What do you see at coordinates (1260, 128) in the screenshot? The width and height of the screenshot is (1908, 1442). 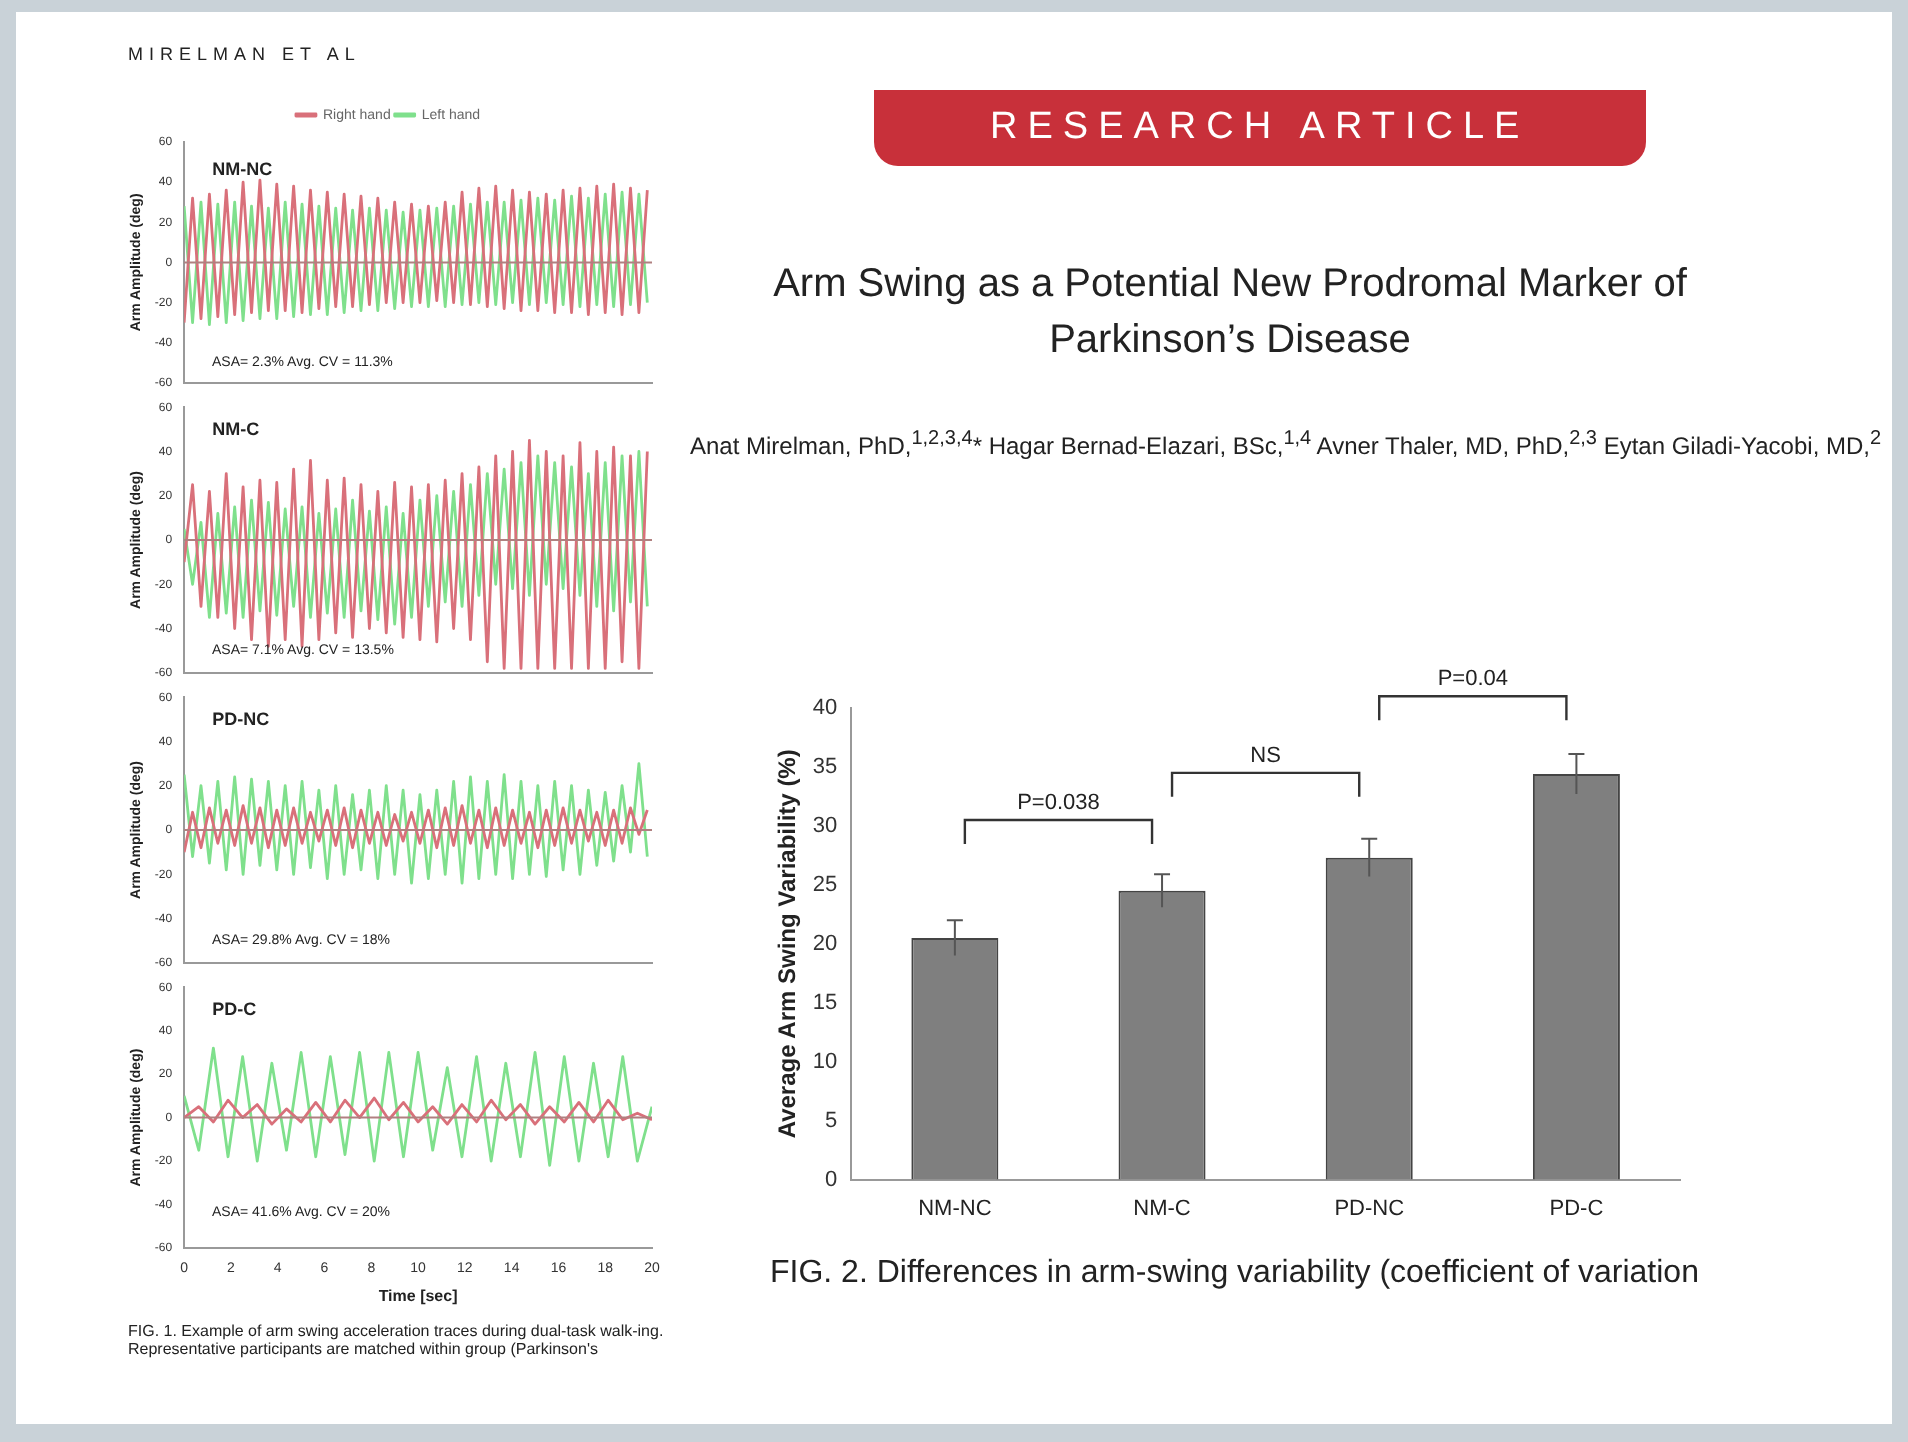 I see `text: RESEARCH ARTICLE` at bounding box center [1260, 128].